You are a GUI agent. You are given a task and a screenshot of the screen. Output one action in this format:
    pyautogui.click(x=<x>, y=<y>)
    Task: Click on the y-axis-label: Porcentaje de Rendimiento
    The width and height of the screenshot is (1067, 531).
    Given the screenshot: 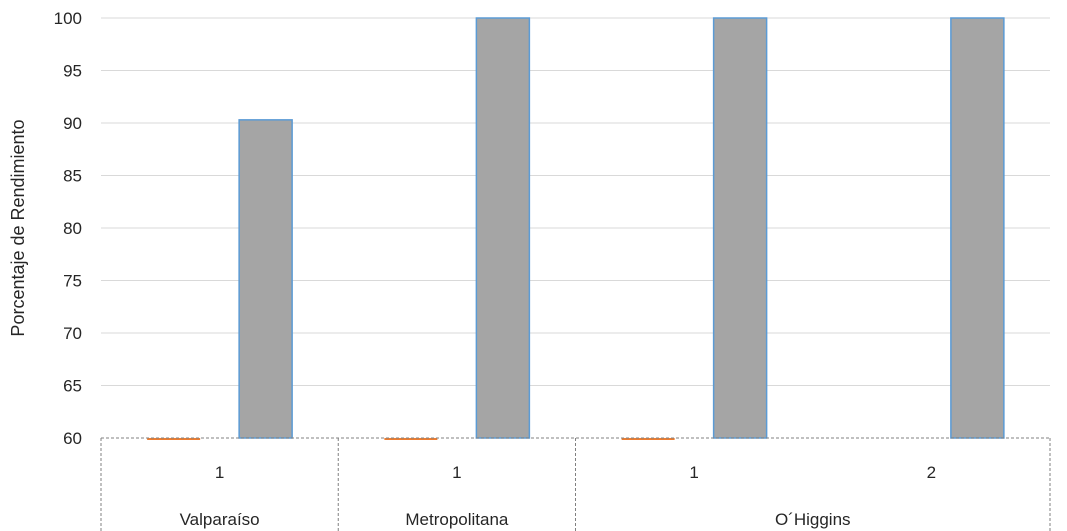 What is the action you would take?
    pyautogui.click(x=18, y=227)
    